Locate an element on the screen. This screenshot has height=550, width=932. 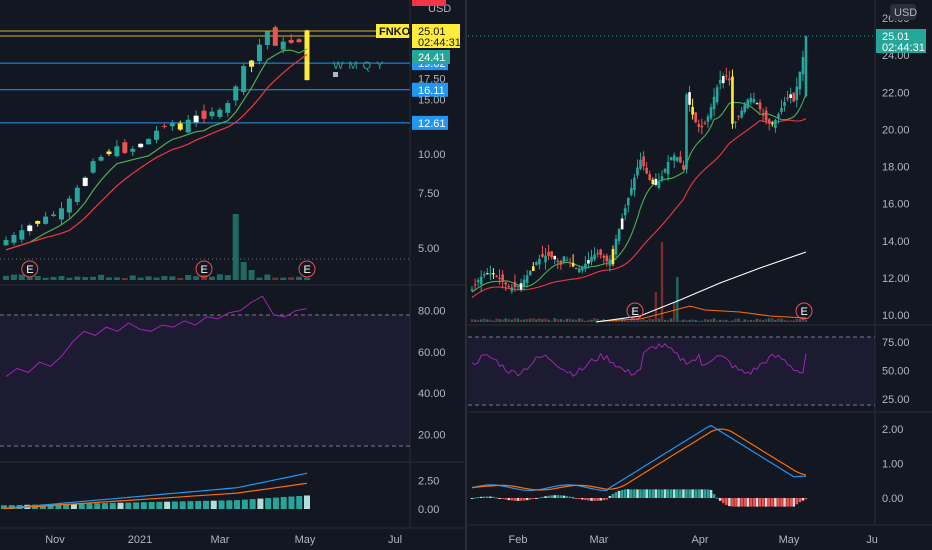
right-rsi-tick: 25.00 is located at coordinates (896, 400).